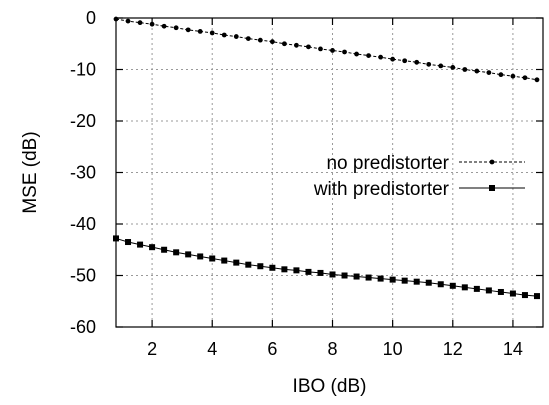 This screenshot has height=405, width=549. What do you see at coordinates (91, 18) in the screenshot?
I see `y-tick-label: 0` at bounding box center [91, 18].